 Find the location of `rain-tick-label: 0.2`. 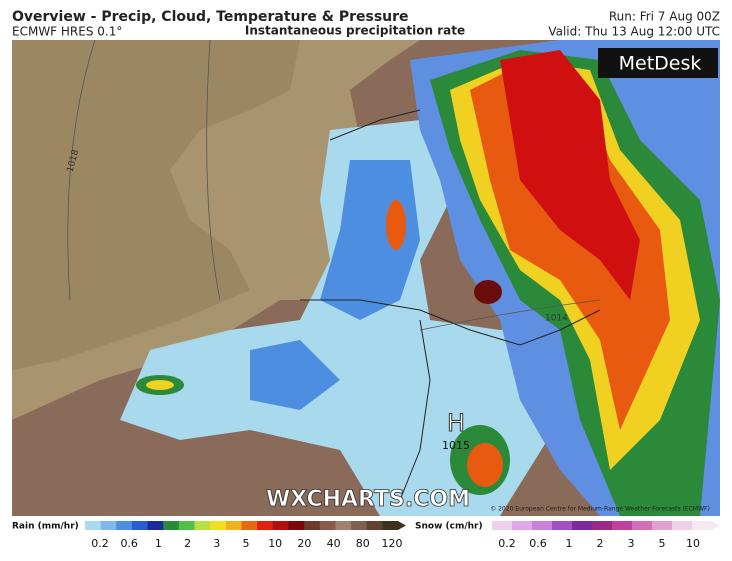

rain-tick-label: 0.2 is located at coordinates (100, 543).